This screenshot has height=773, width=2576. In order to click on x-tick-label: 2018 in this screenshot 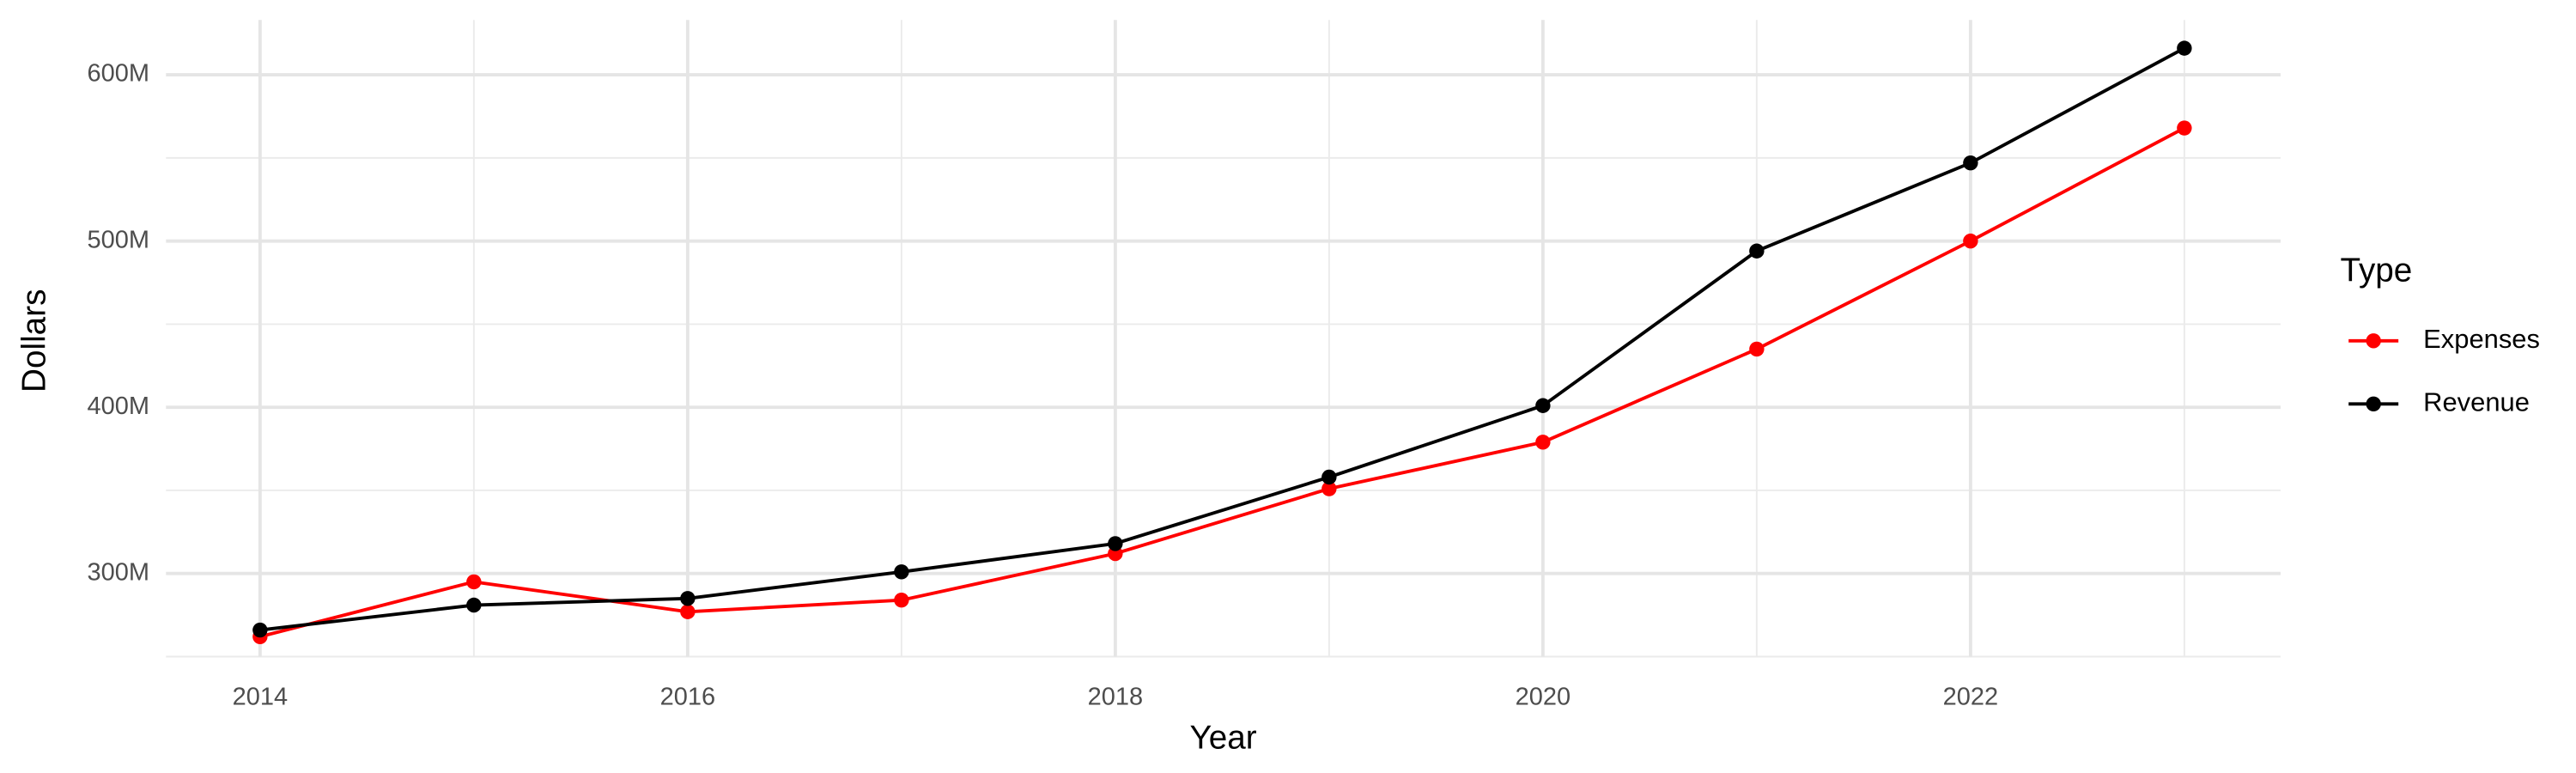, I will do `click(1115, 697)`.